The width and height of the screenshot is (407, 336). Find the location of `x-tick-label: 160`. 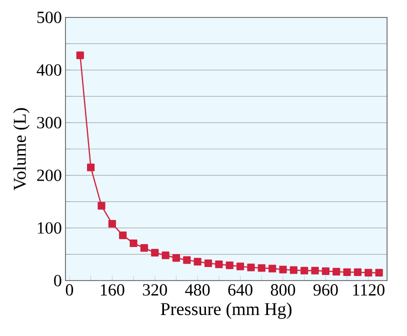

x-tick-label: 160 is located at coordinates (112, 290).